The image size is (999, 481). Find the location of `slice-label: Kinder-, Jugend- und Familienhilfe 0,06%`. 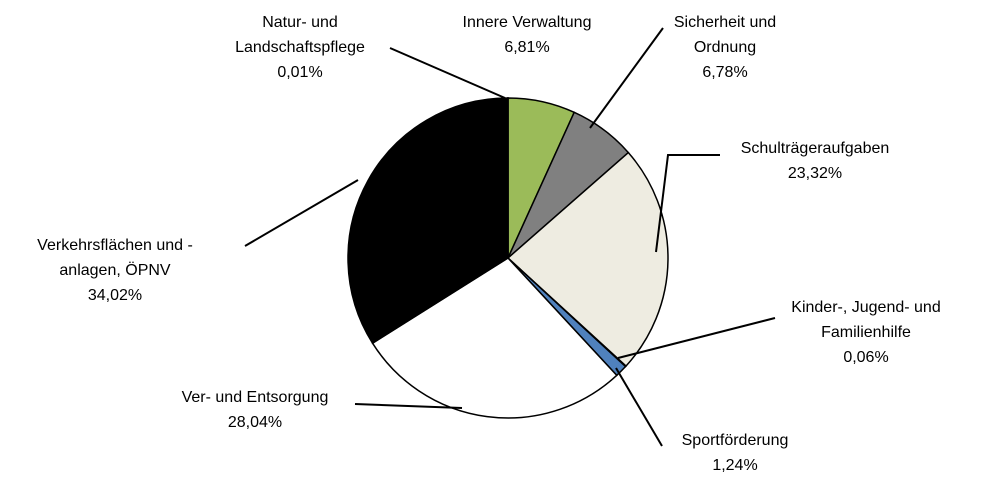

slice-label: Kinder-, Jugend- und Familienhilfe 0,06% is located at coordinates (866, 332).